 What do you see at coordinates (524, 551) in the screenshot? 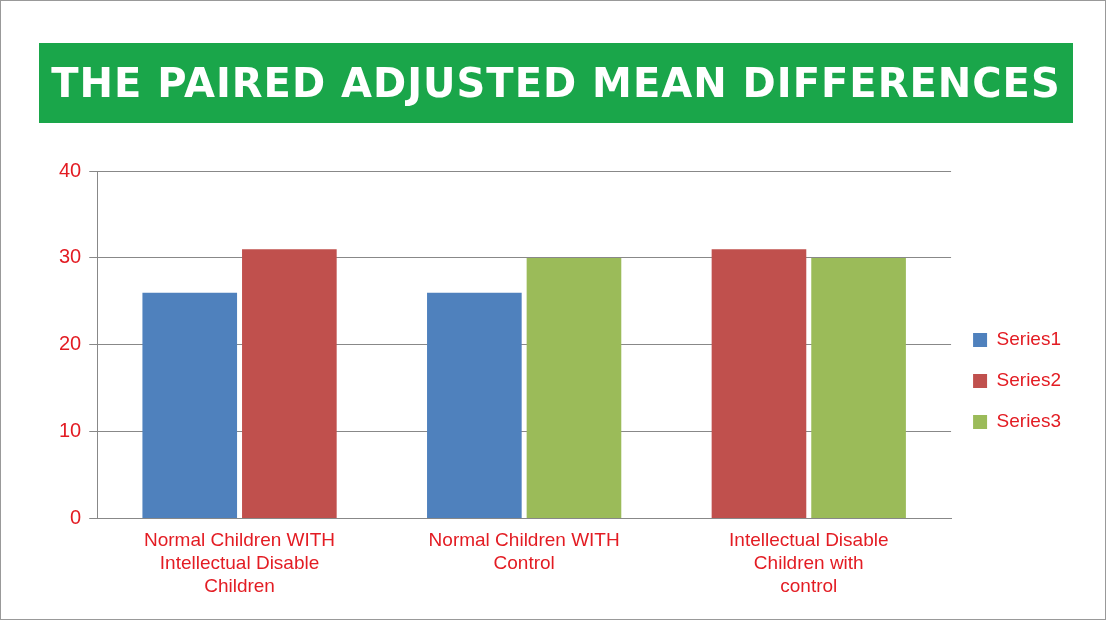
I see `x-tick-label: Normal Children WITH Control` at bounding box center [524, 551].